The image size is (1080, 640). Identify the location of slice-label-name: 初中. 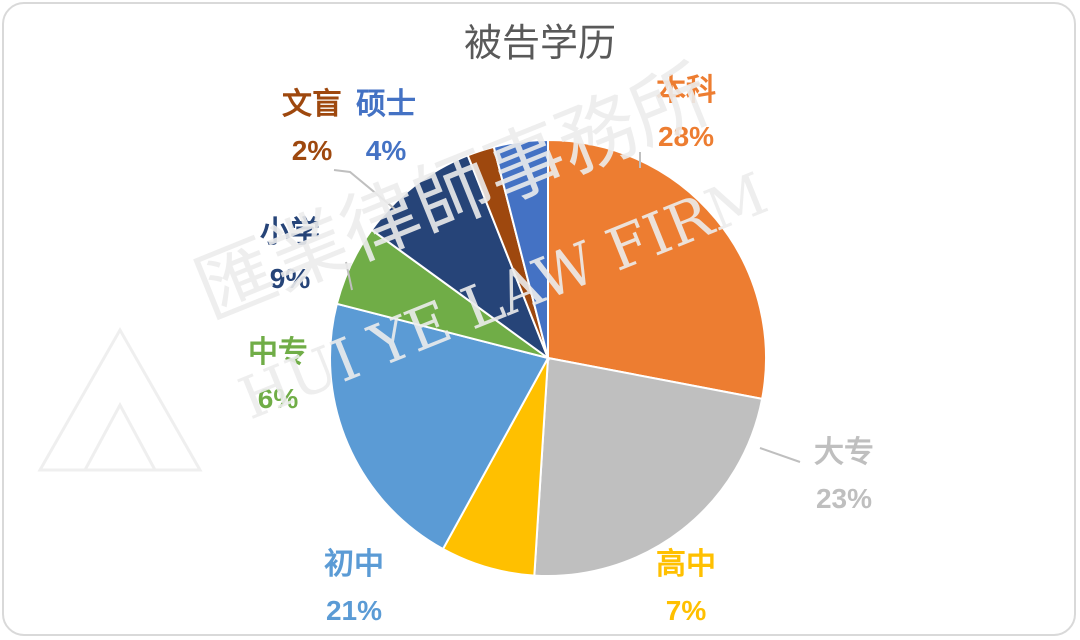
(354, 564).